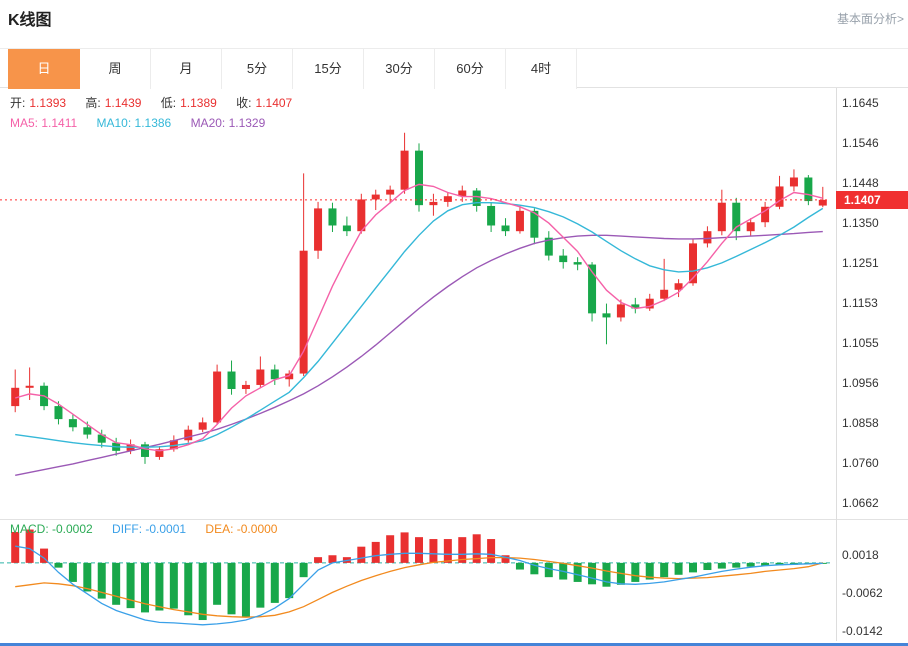 The image size is (908, 646). Describe the element at coordinates (399, 69) in the screenshot. I see `tab-30min: 30分` at that location.